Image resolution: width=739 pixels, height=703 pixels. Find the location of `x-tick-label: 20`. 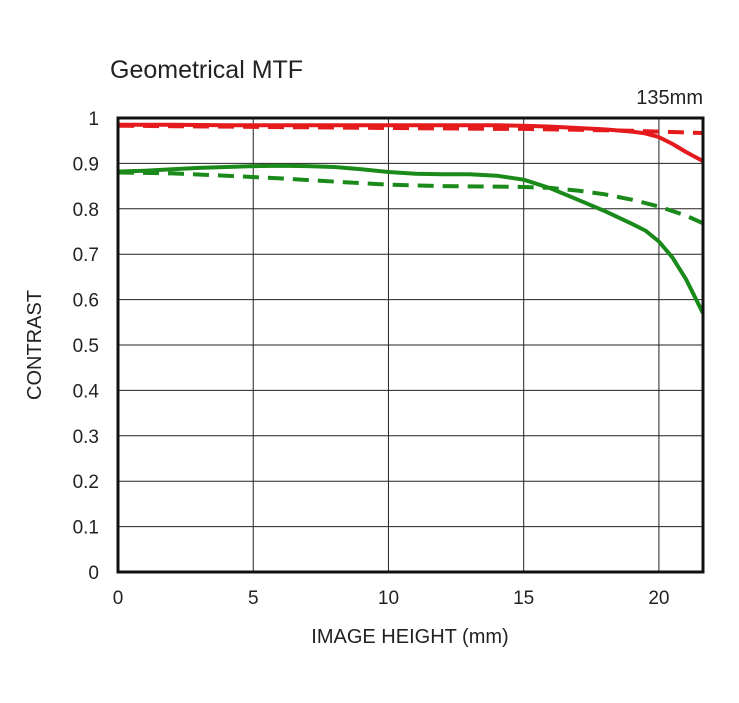

x-tick-label: 20 is located at coordinates (658, 598).